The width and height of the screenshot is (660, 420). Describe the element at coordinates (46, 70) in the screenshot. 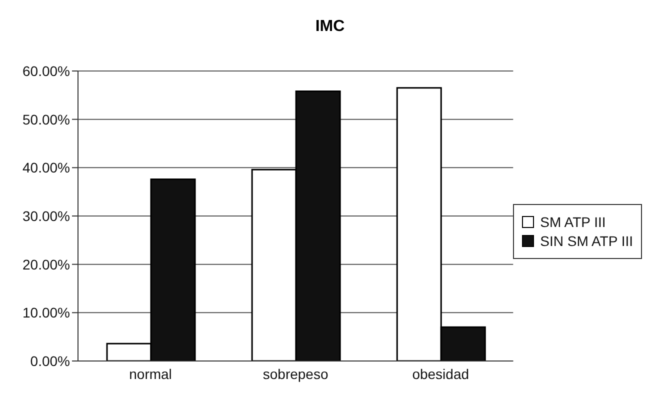

I see `y-tick-label: 60.00%` at that location.